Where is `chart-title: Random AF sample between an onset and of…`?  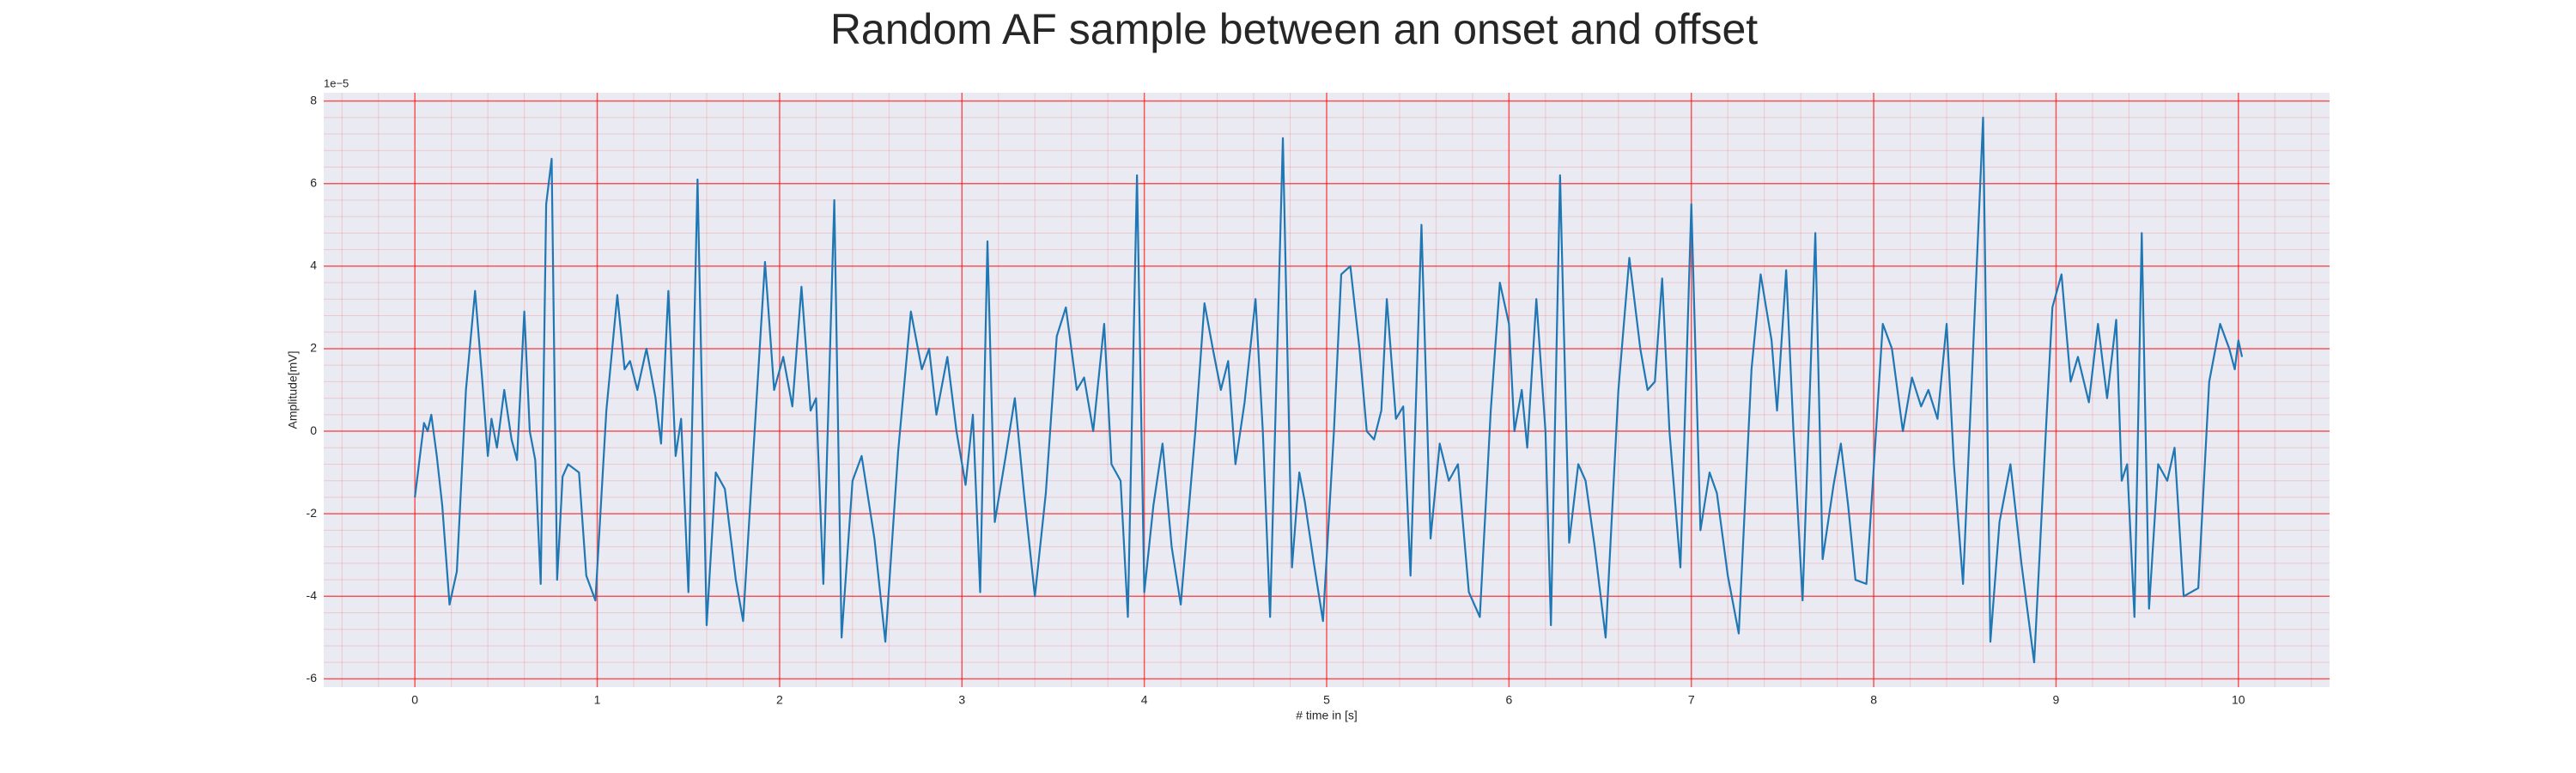
chart-title: Random AF sample between an onset and of… is located at coordinates (1294, 29).